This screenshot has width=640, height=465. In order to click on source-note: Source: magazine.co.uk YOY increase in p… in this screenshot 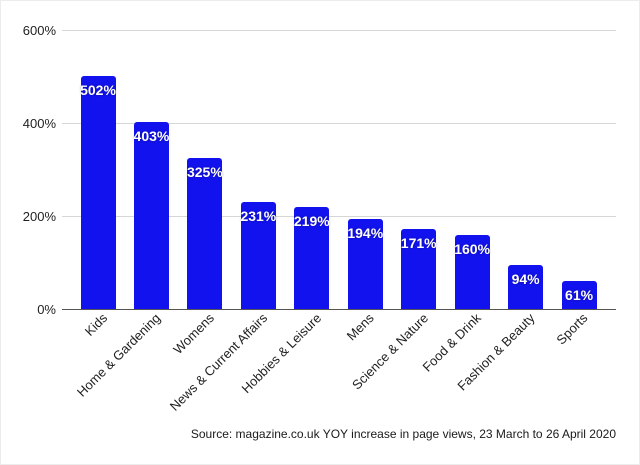, I will do `click(403, 434)`.